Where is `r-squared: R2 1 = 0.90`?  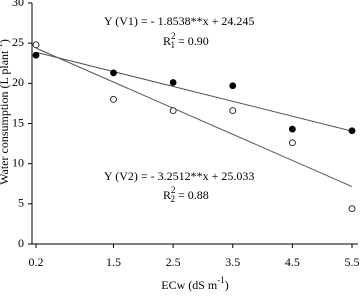 r-squared: R2 1 = 0.90 is located at coordinates (186, 40).